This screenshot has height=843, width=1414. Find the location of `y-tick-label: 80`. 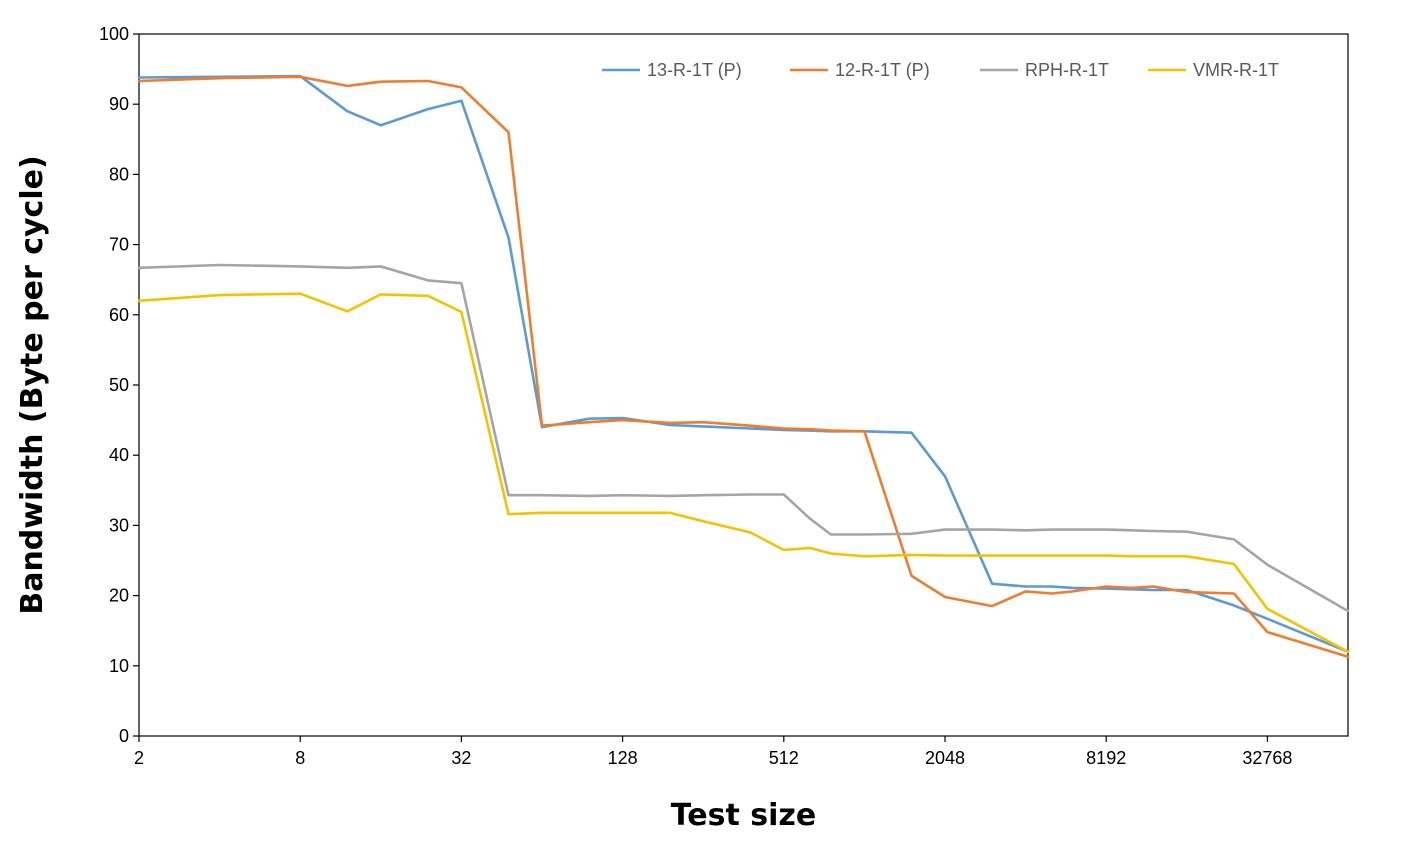

y-tick-label: 80 is located at coordinates (119, 174).